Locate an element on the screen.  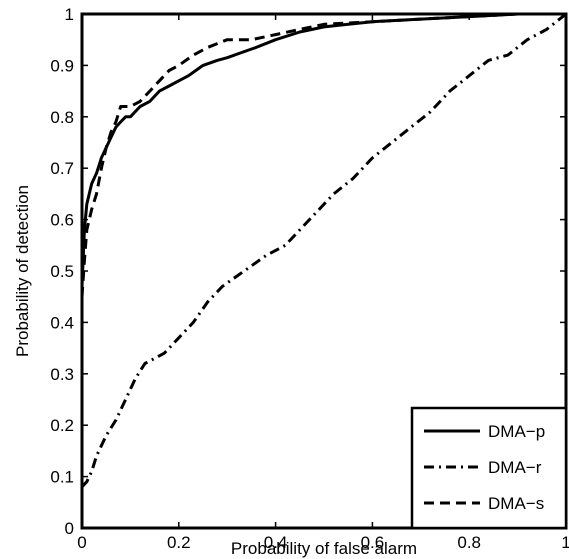
y-tick-label: 0.3 is located at coordinates (62, 374).